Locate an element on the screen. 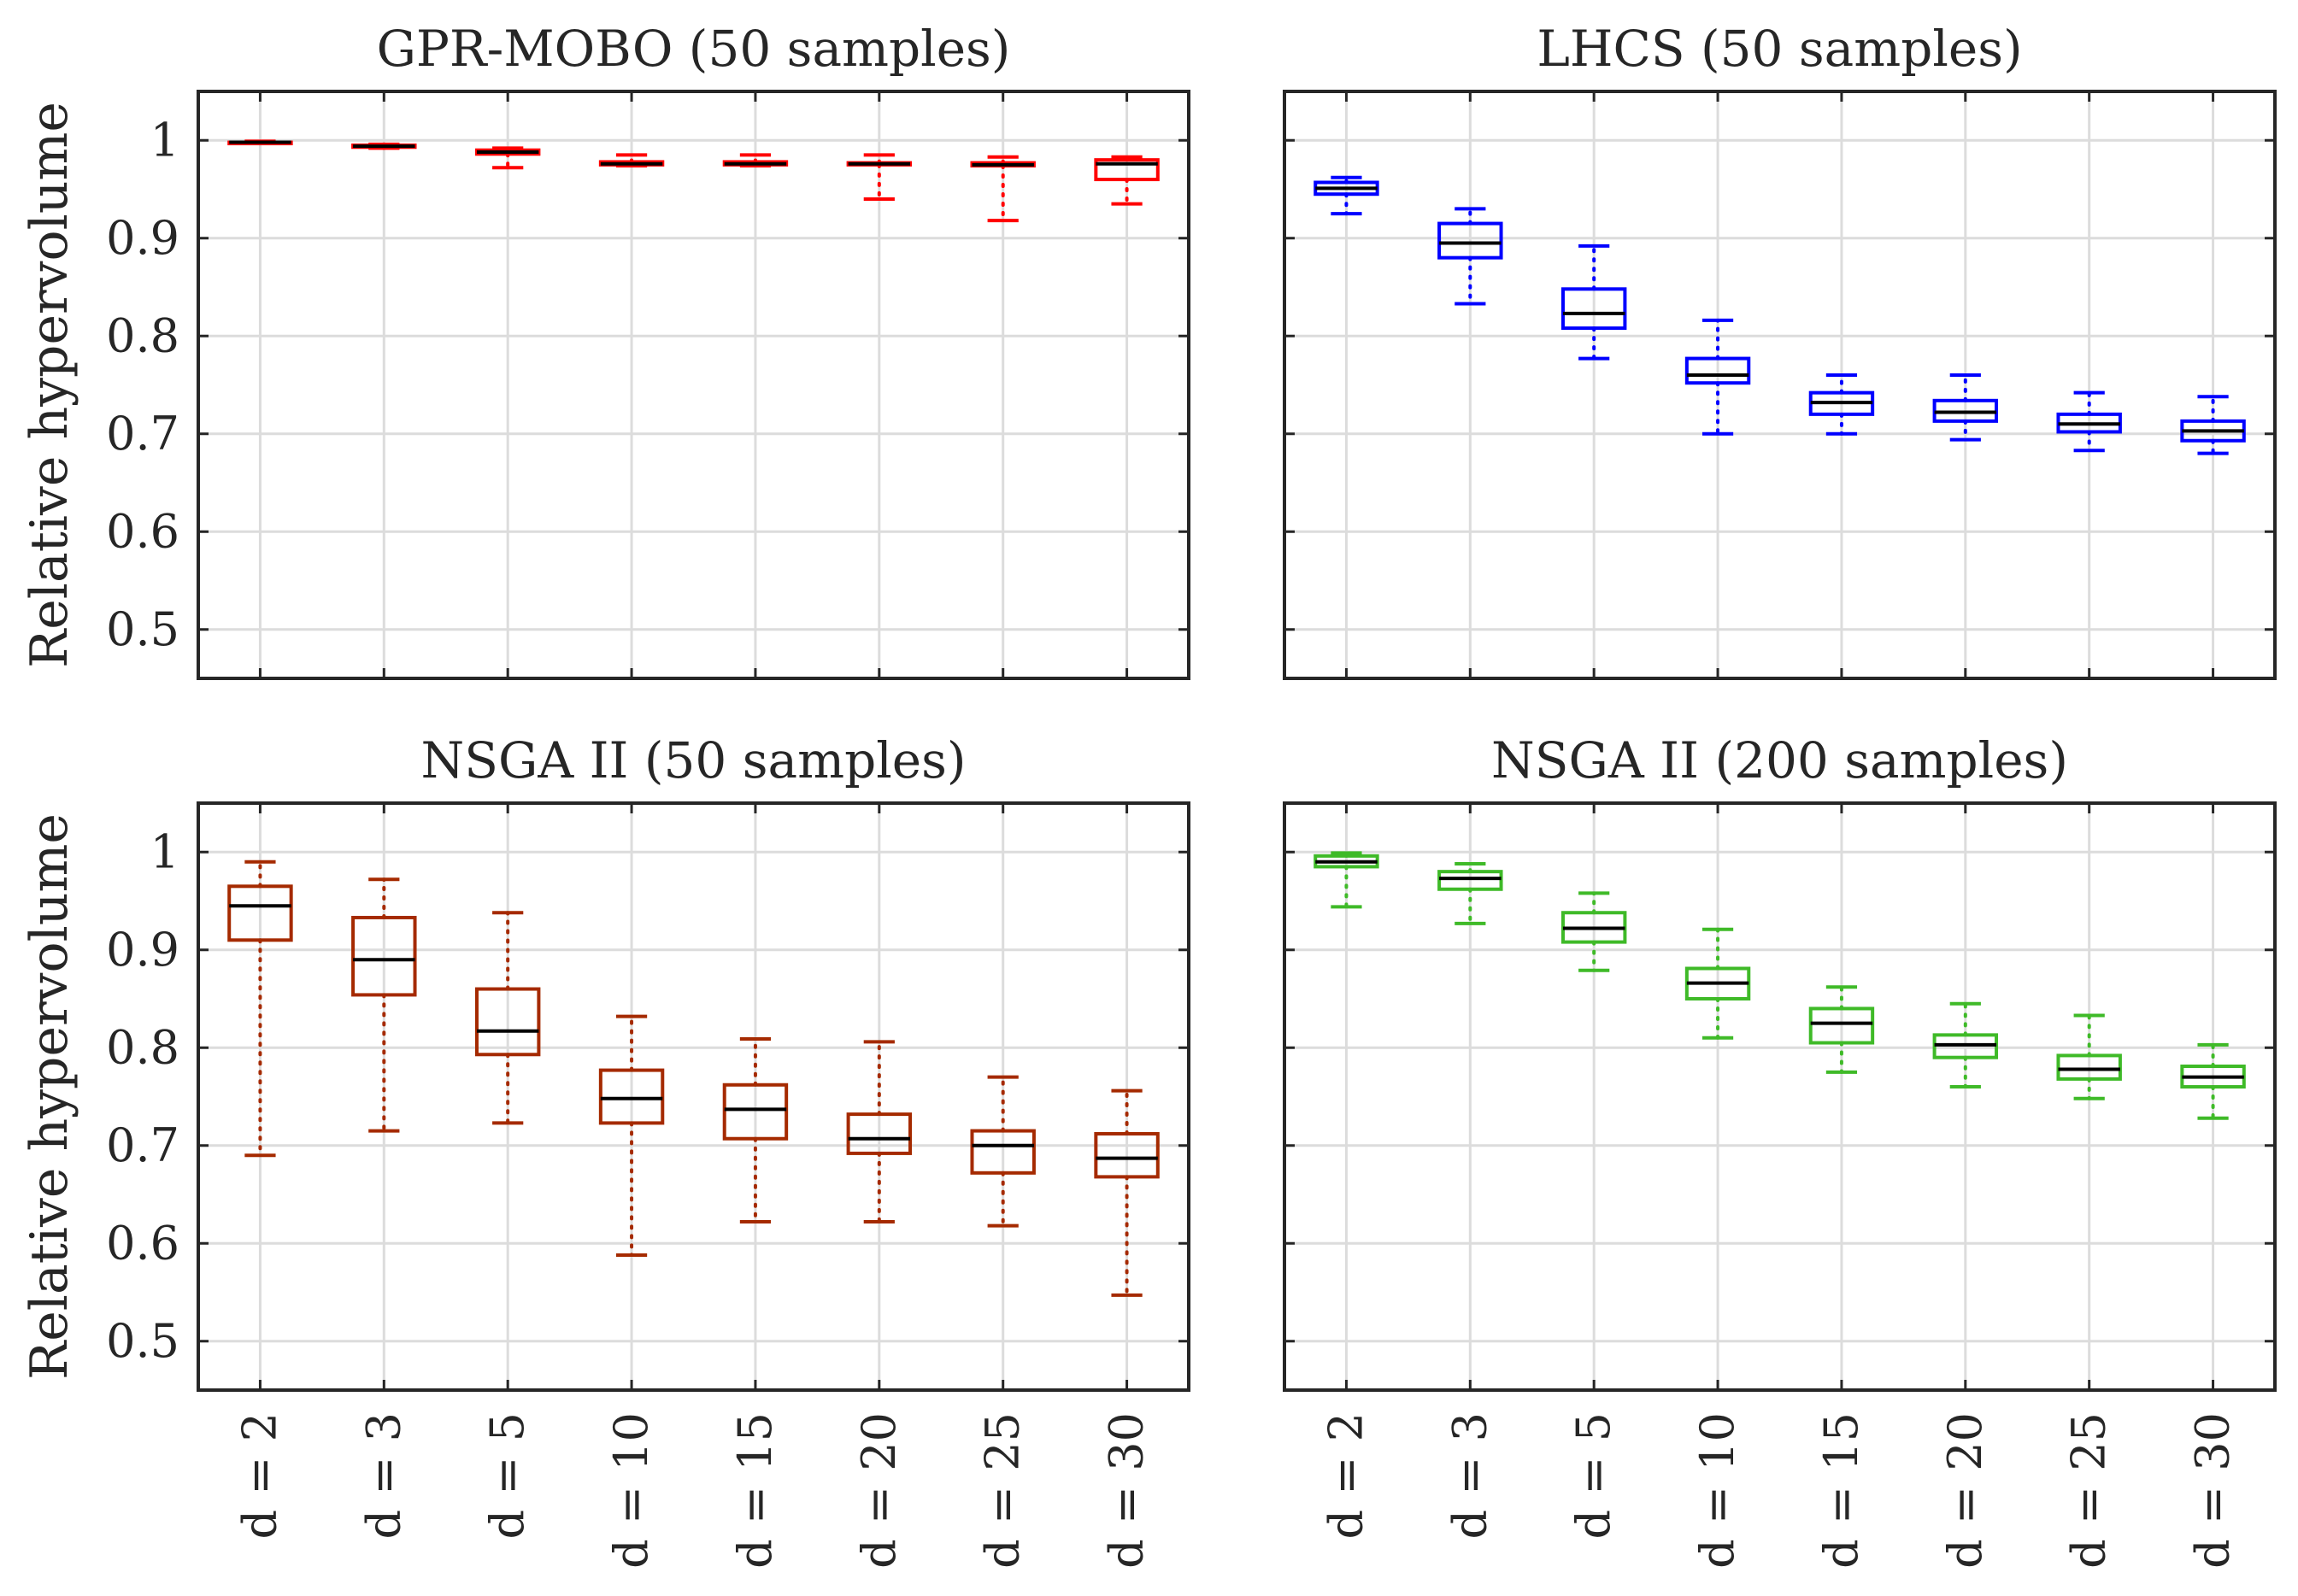  chart-title: LHCS (50 samples) is located at coordinates (1779, 49).